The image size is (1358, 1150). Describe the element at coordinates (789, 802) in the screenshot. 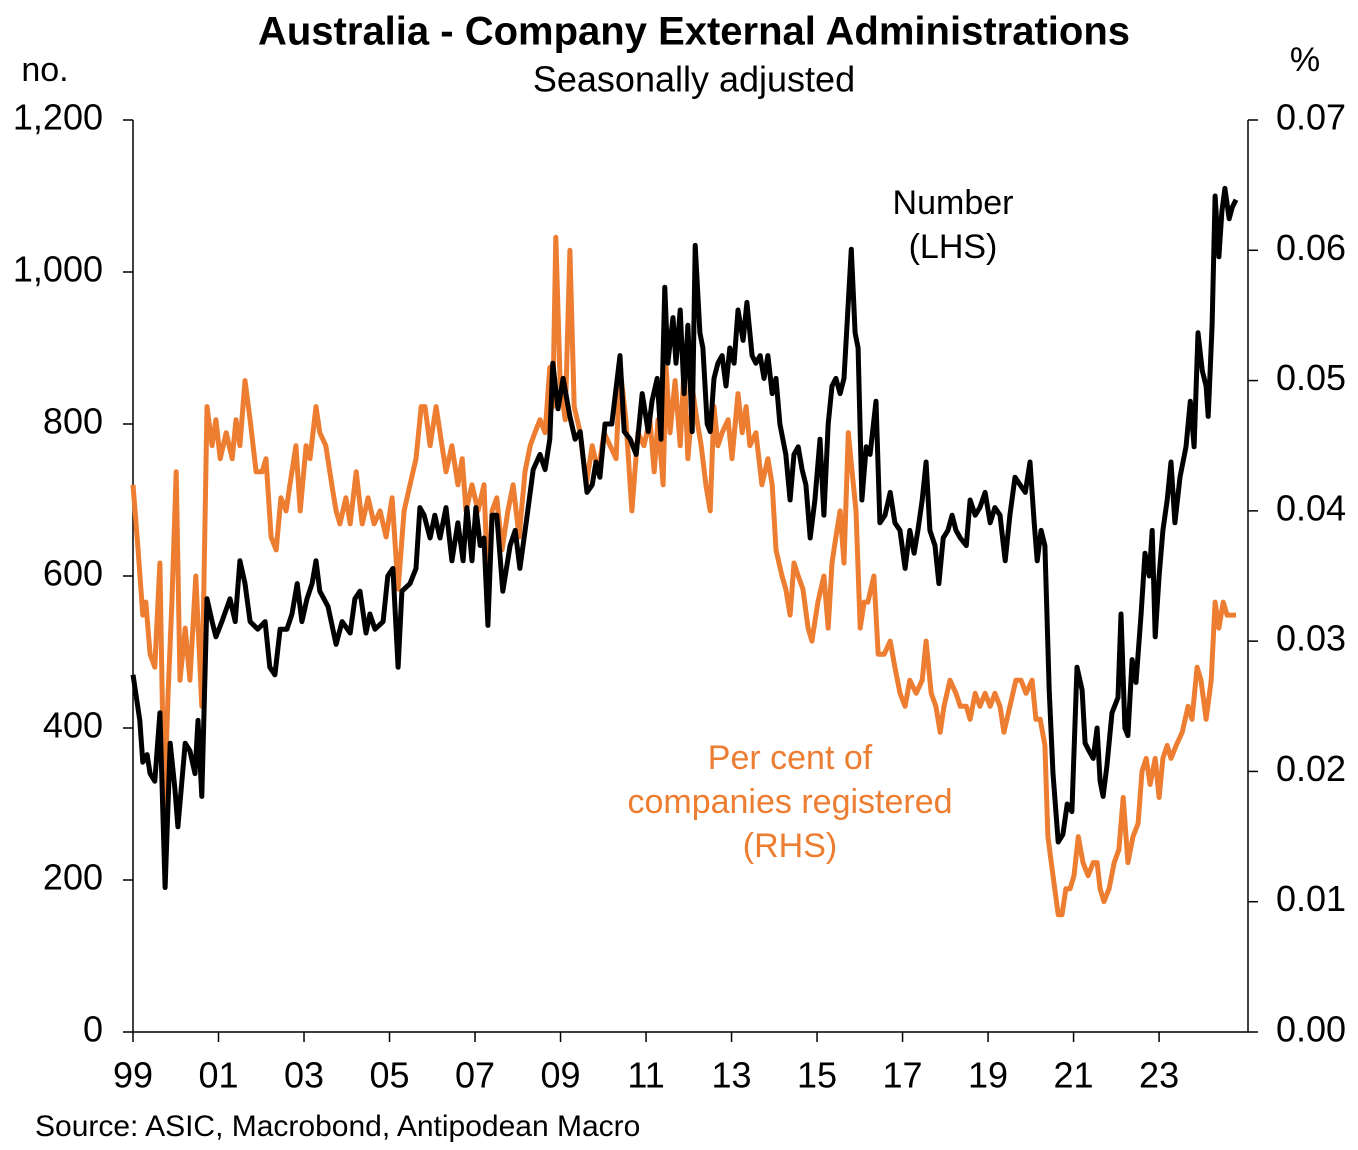

I see `annotation: companies registered` at that location.